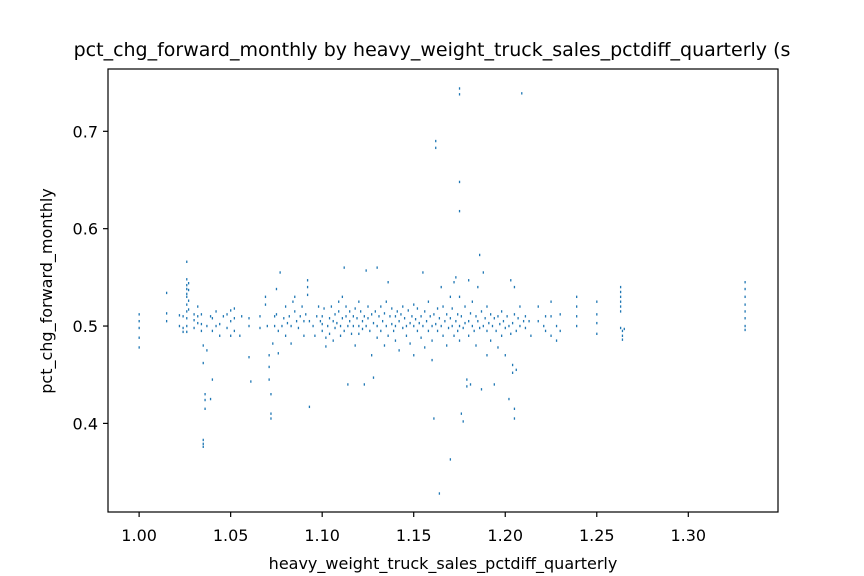 The width and height of the screenshot is (864, 576). What do you see at coordinates (597, 535) in the screenshot?
I see `x-tick-label: 1.25` at bounding box center [597, 535].